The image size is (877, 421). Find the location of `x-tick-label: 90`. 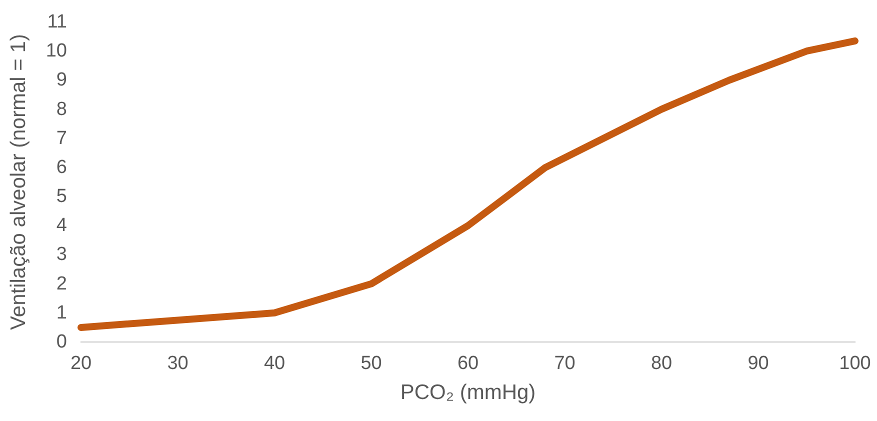

x-tick-label: 90 is located at coordinates (758, 363).